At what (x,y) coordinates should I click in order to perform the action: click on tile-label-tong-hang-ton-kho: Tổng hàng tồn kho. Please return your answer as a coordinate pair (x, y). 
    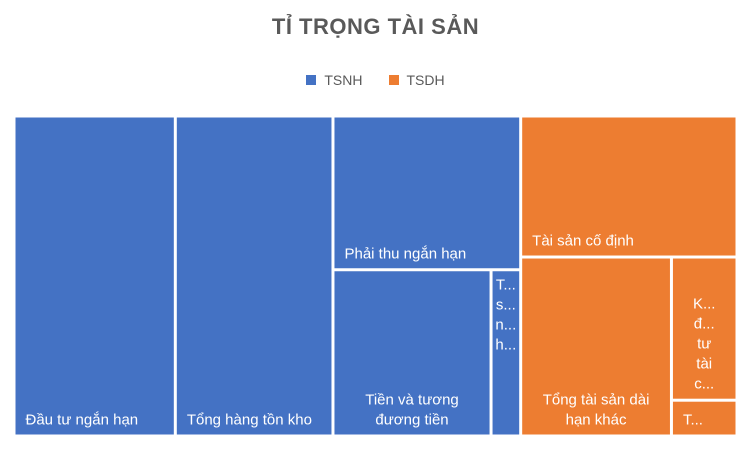
    Looking at the image, I should click on (249, 420).